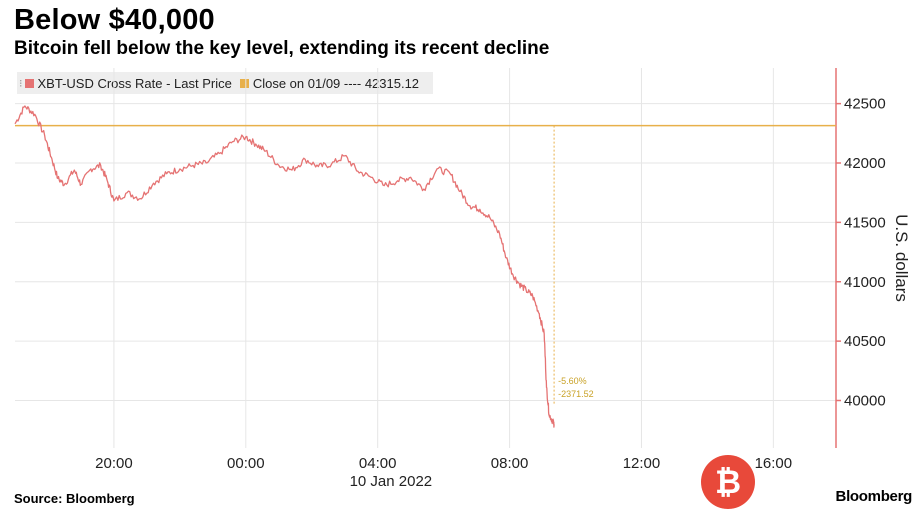 This screenshot has width=922, height=523. Describe the element at coordinates (576, 394) in the screenshot. I see `annotation-change: -2371.52` at that location.